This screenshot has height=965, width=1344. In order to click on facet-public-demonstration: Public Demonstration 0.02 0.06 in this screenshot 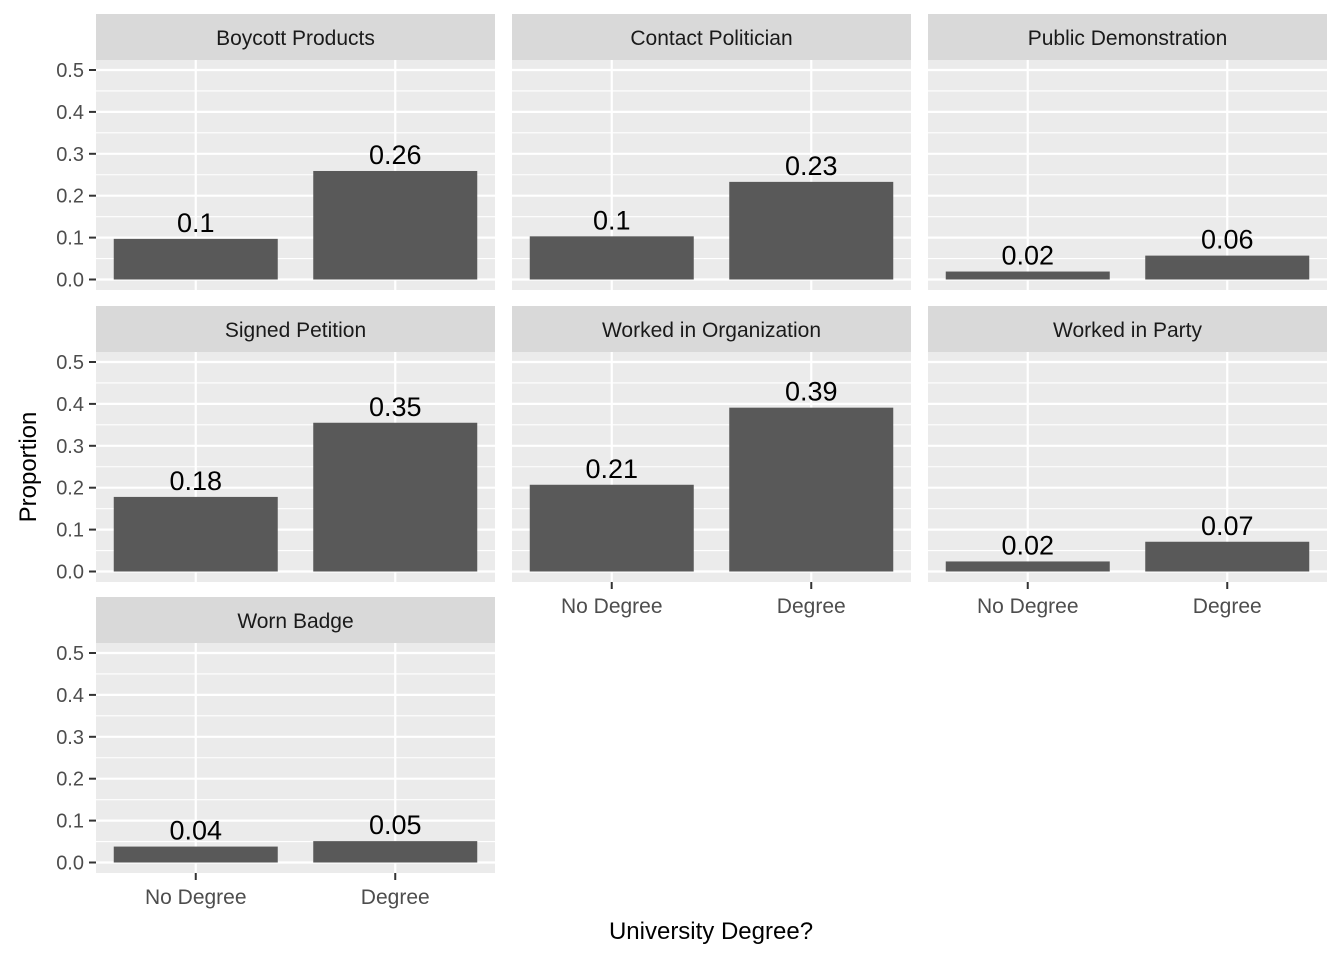, I will do `click(1127, 152)`.